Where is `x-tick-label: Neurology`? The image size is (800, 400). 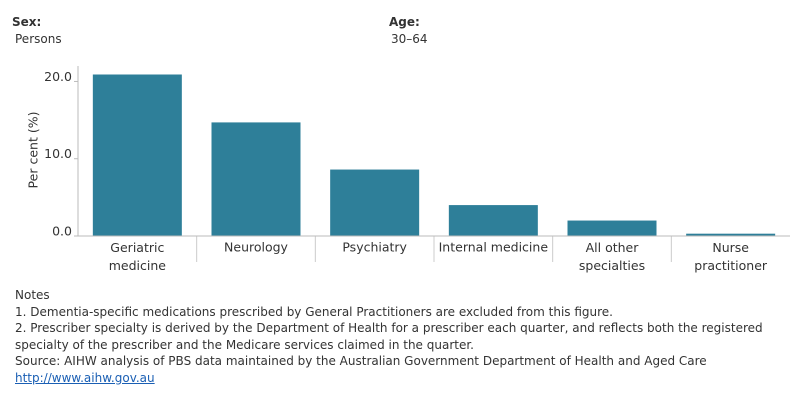
x-tick-label: Neurology is located at coordinates (256, 247).